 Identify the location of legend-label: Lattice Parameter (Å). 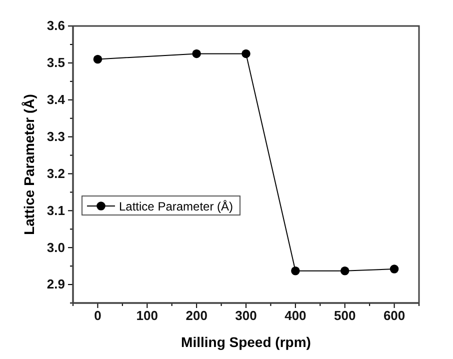
(176, 207).